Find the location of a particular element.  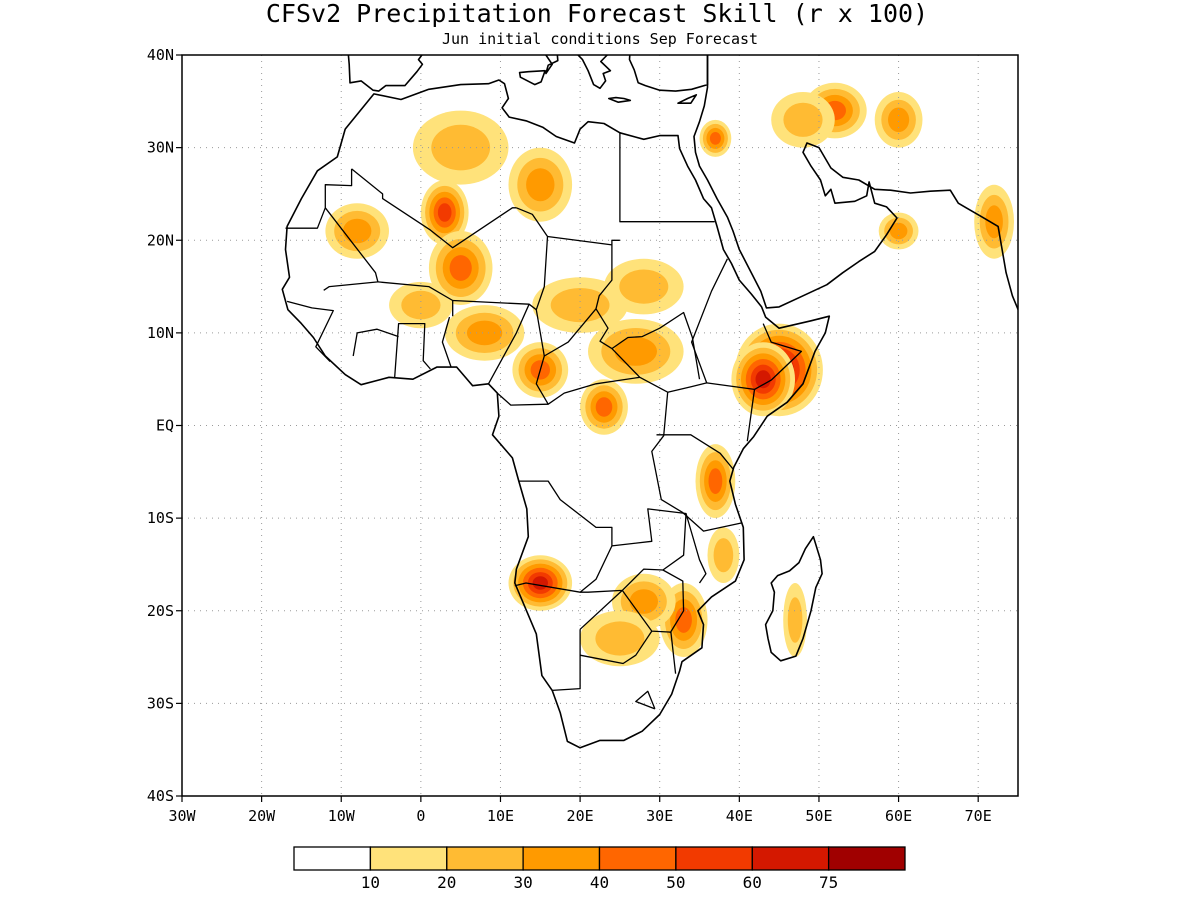

lon-tick-label: 30E is located at coordinates (659, 816).